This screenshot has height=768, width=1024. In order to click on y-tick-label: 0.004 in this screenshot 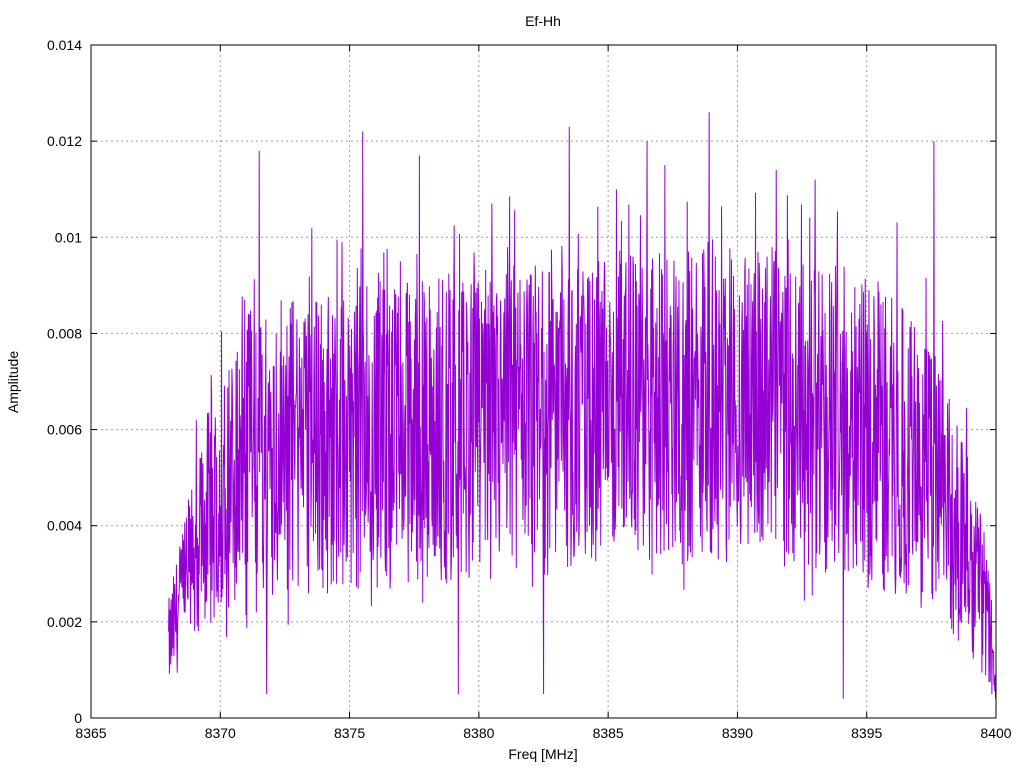, I will do `click(64, 526)`.